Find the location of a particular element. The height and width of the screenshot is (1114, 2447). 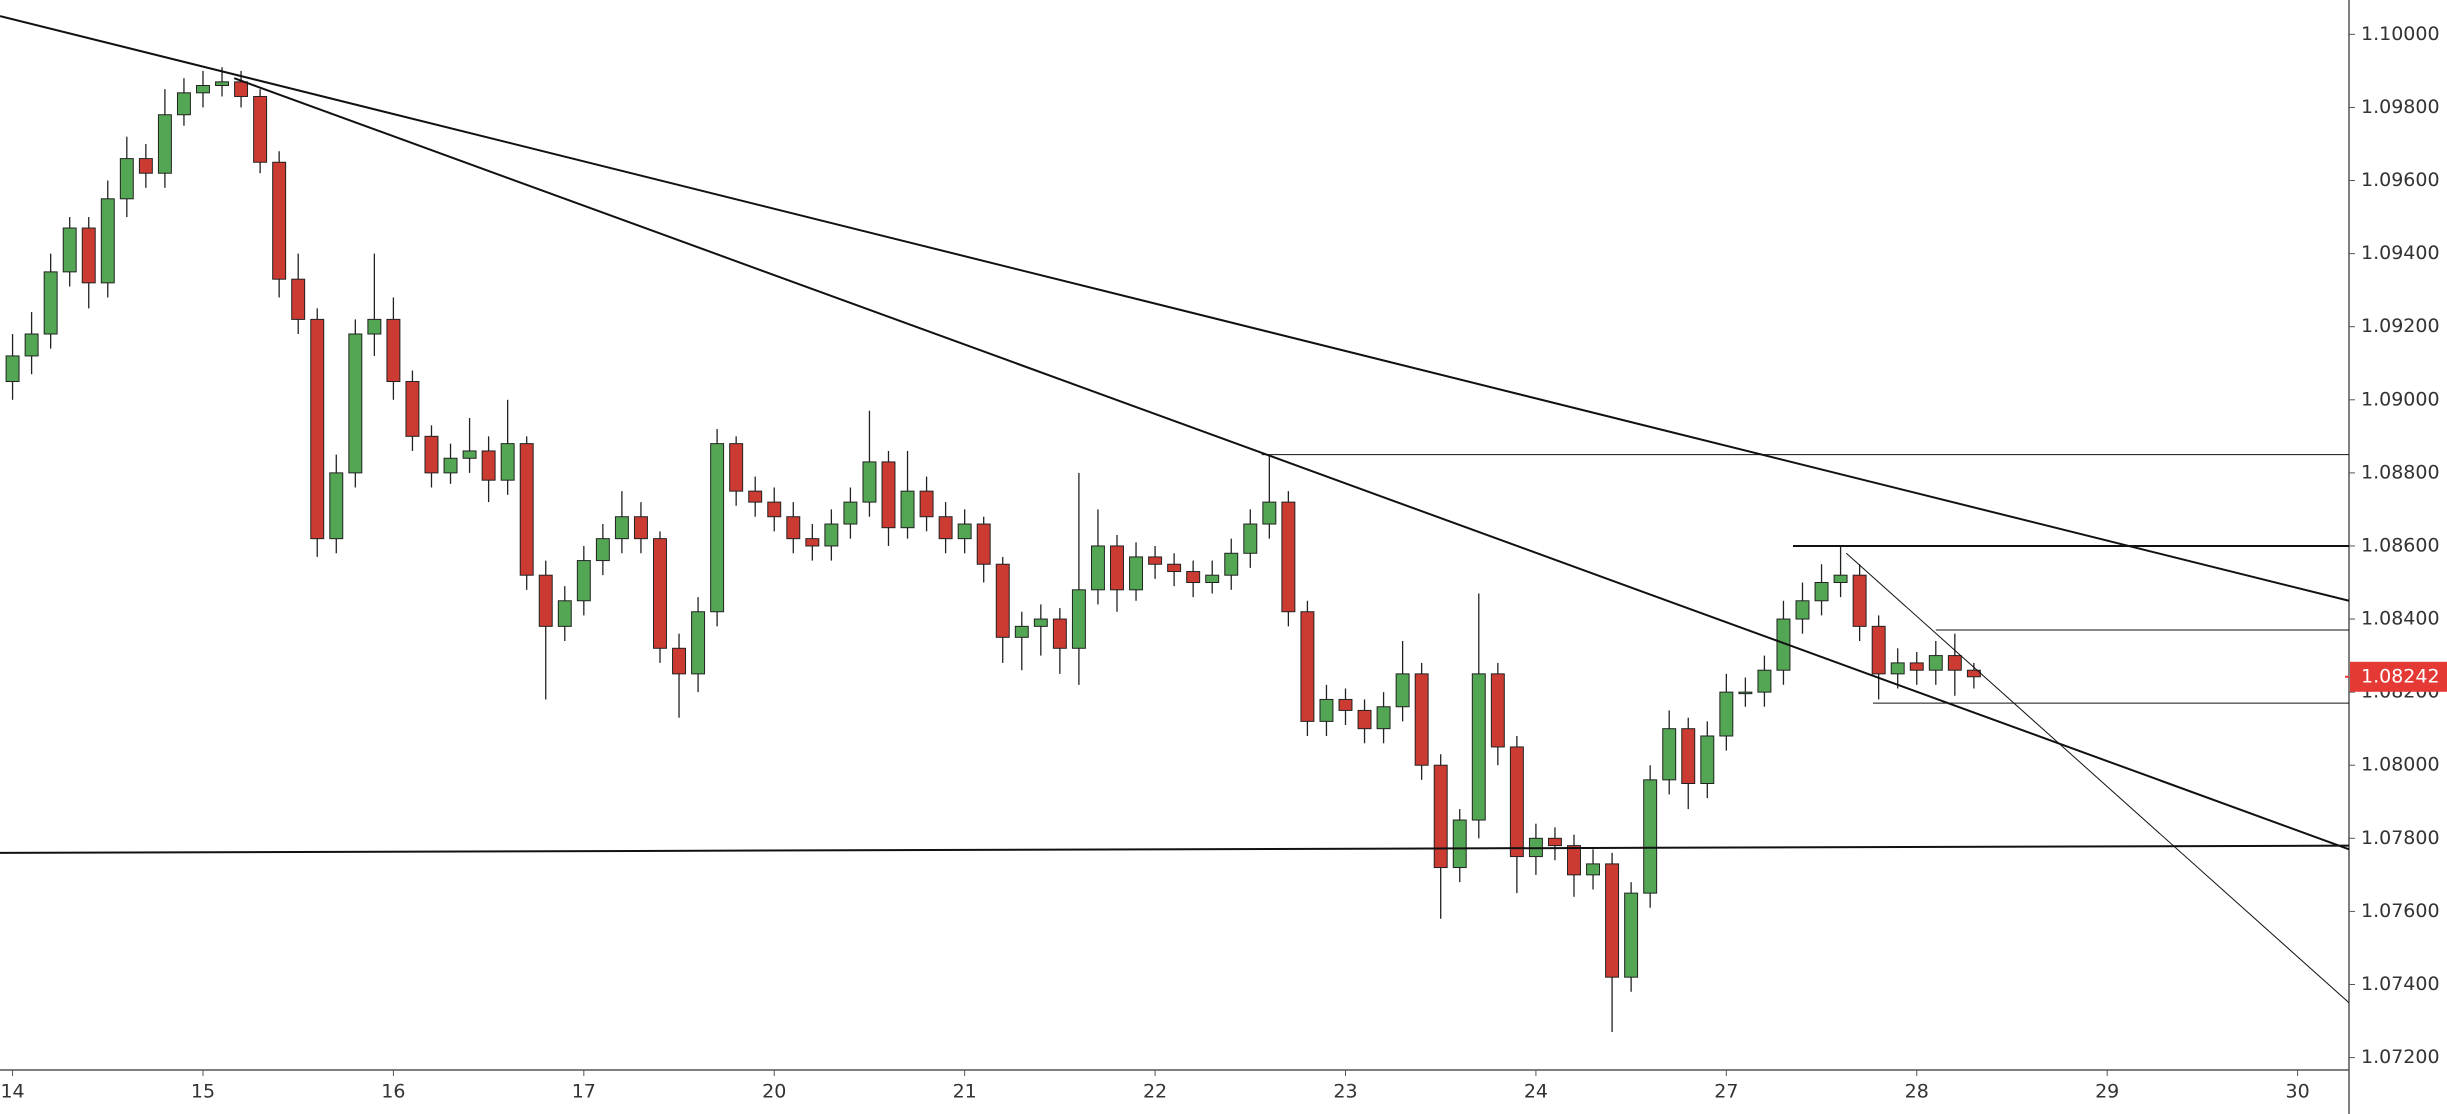

x-tick-label: 28 is located at coordinates (1917, 1092).